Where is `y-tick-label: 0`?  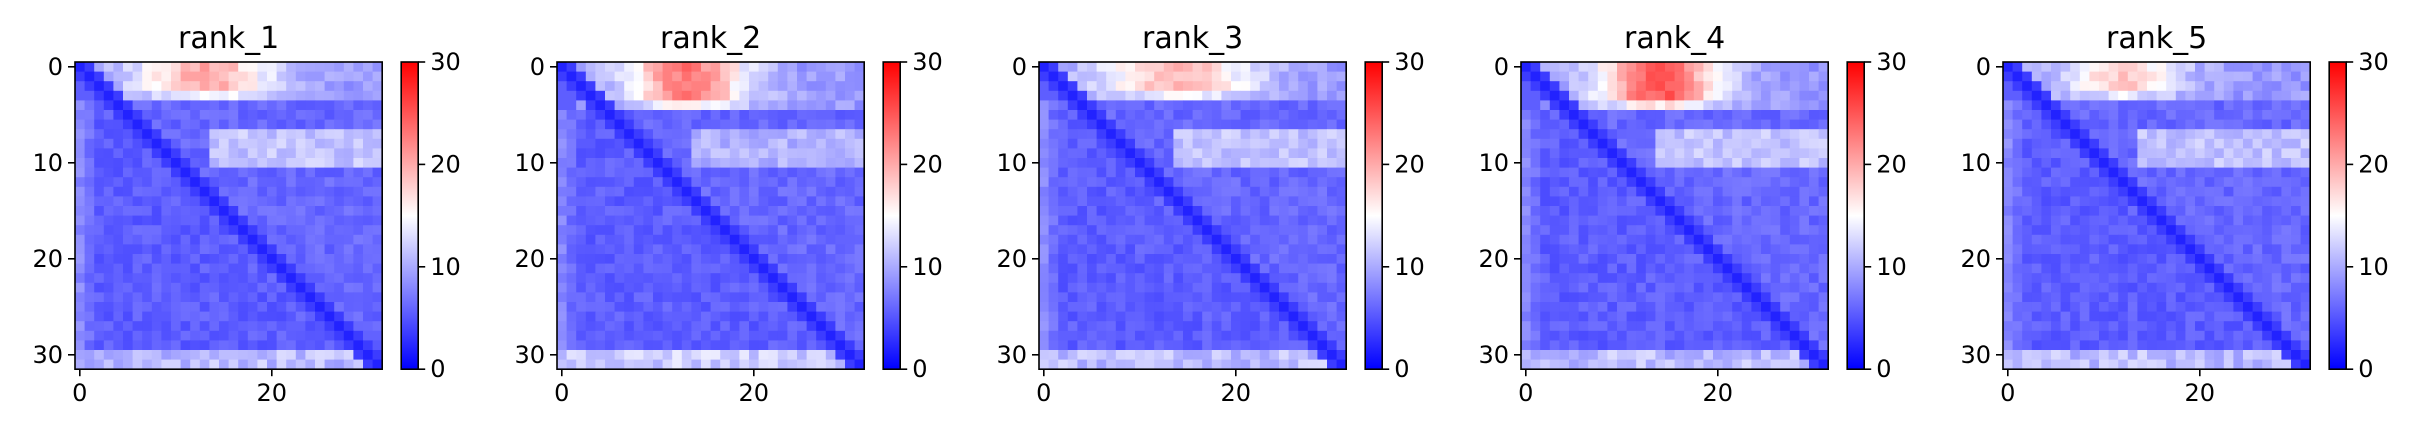 y-tick-label: 0 is located at coordinates (537, 67).